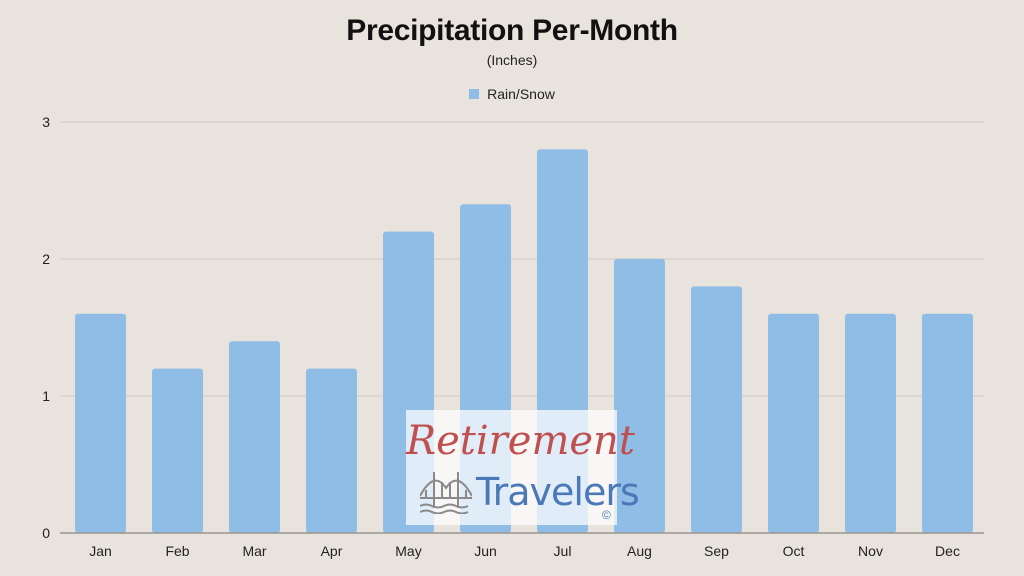 Image resolution: width=1024 pixels, height=576 pixels. I want to click on x-tick-label-may: May, so click(408, 551).